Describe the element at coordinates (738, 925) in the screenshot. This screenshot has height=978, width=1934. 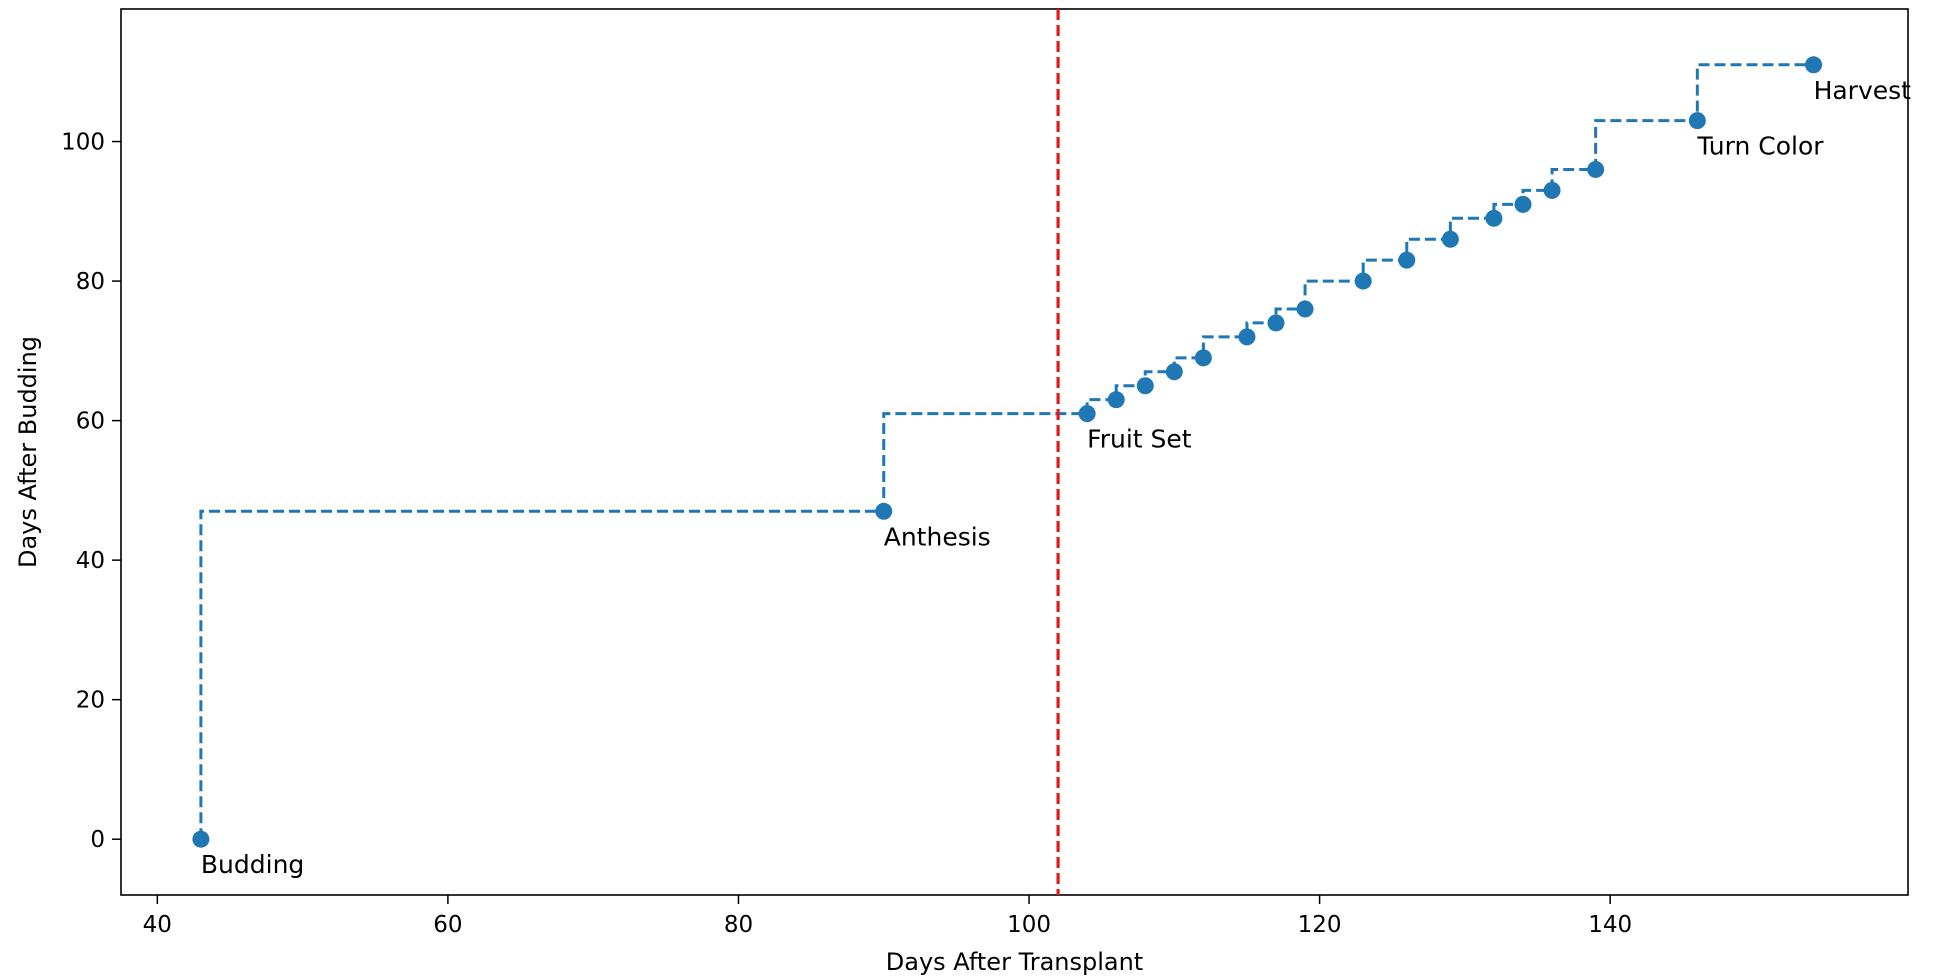
I see `x-tick-label: 80` at that location.